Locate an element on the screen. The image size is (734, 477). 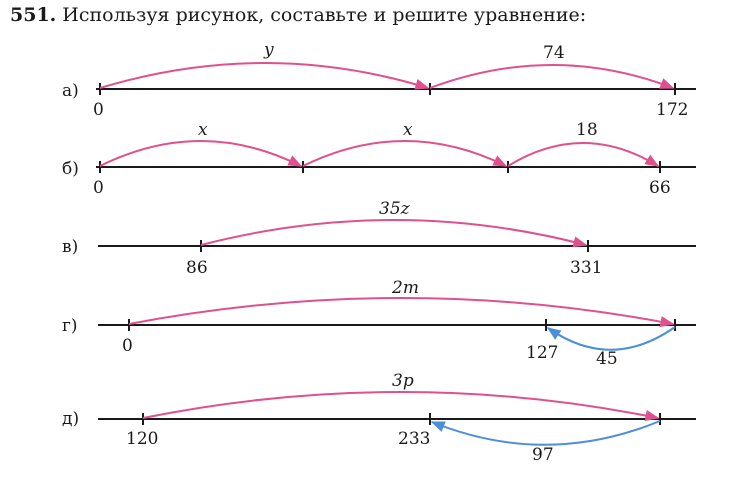
row-a-arc-label-1: y is located at coordinates (268, 50).